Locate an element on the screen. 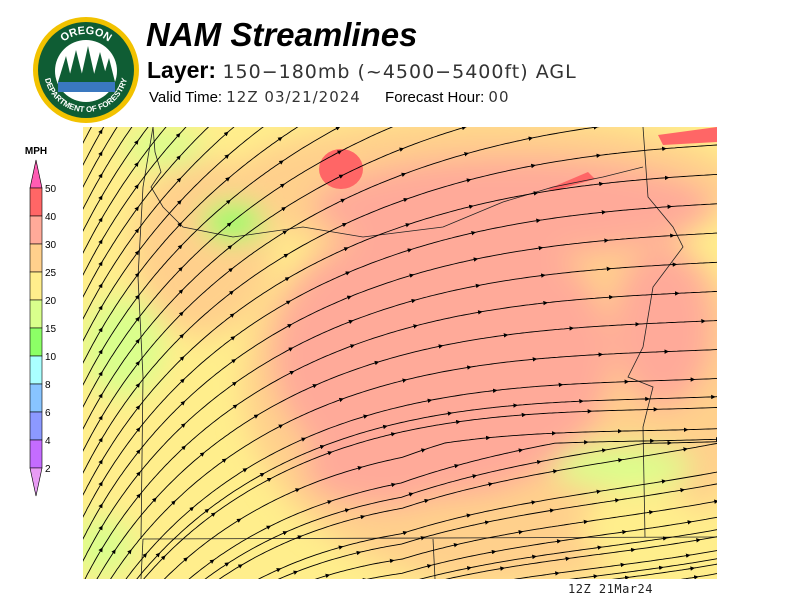 The image size is (800, 600). legend-swatch is located at coordinates (36, 314).